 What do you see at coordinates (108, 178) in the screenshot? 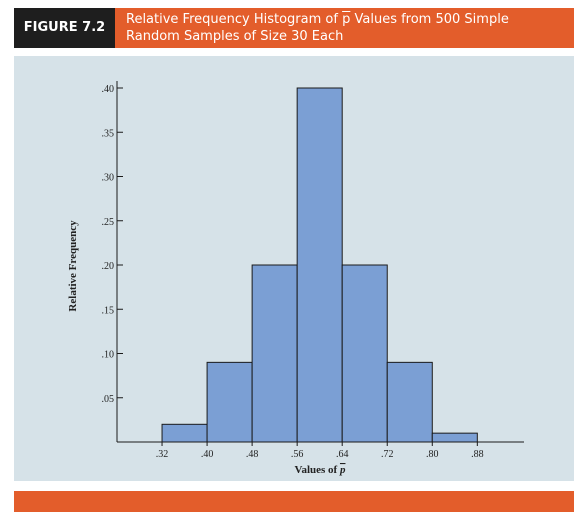
I see `y-tick-label-6: .30` at bounding box center [108, 178].